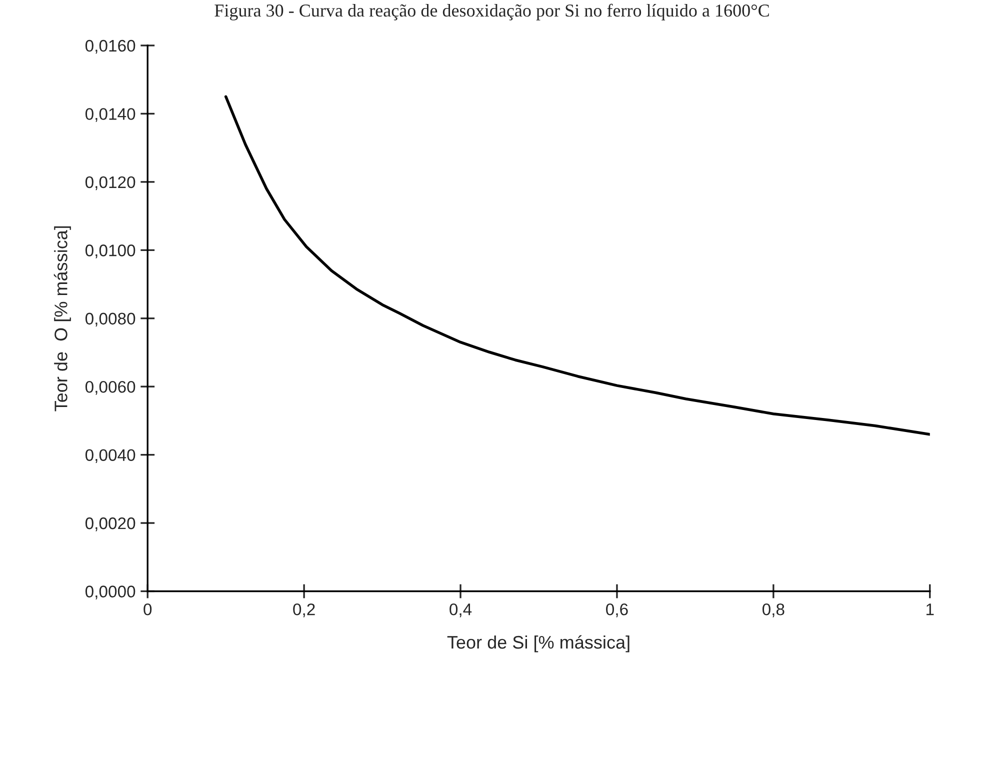  I want to click on x-tick-label: 0,8, so click(773, 610).